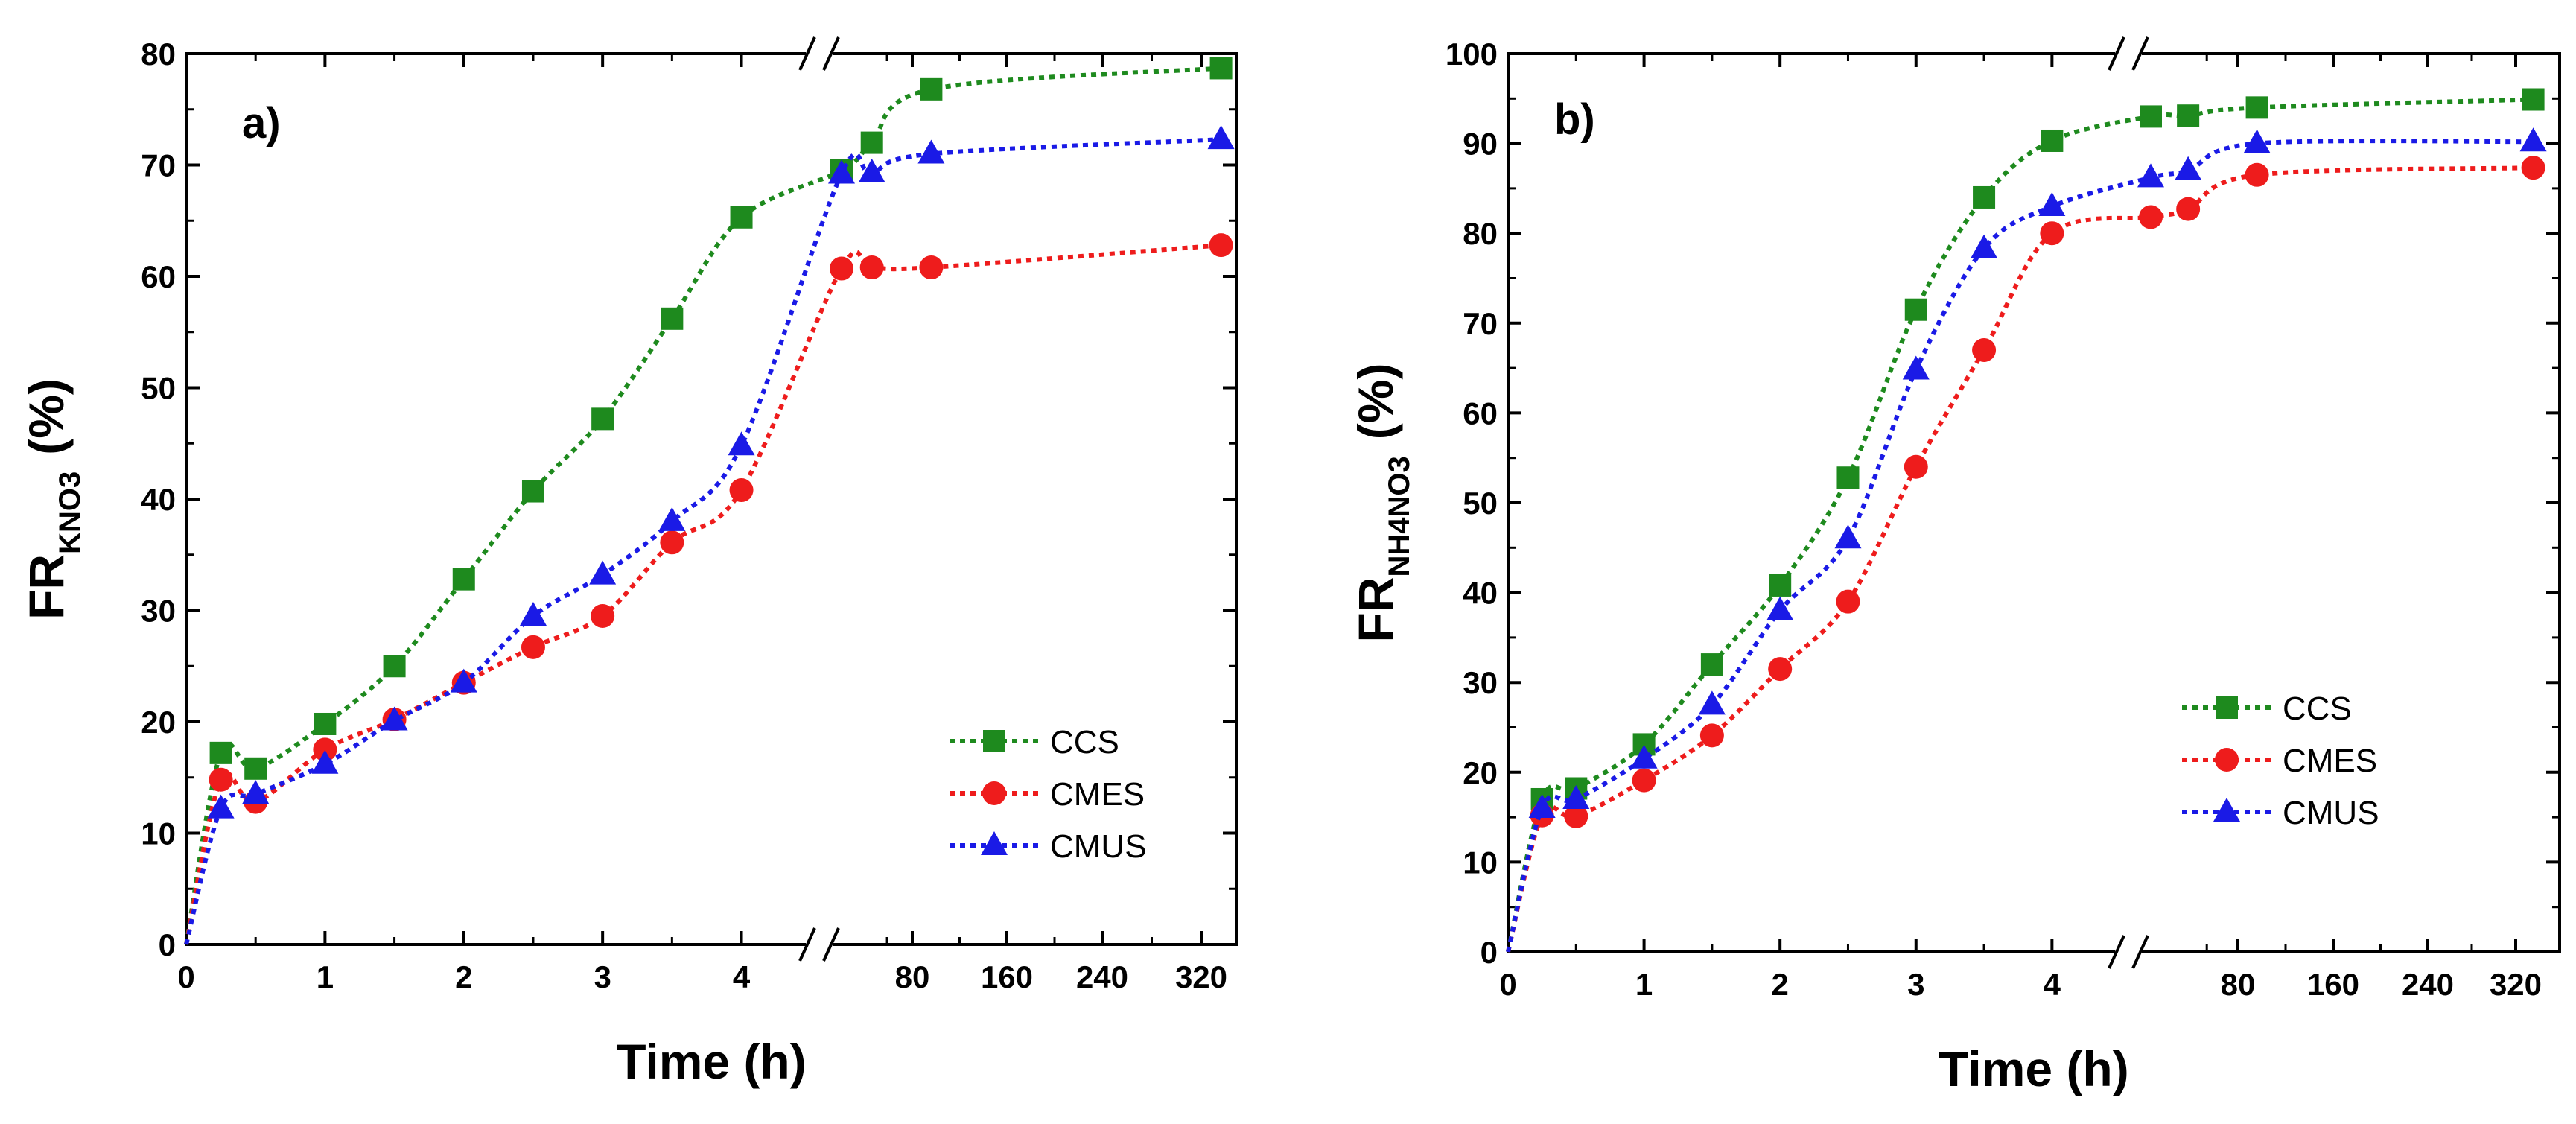  What do you see at coordinates (1480, 413) in the screenshot?
I see `y-tick-label: 60` at bounding box center [1480, 413].